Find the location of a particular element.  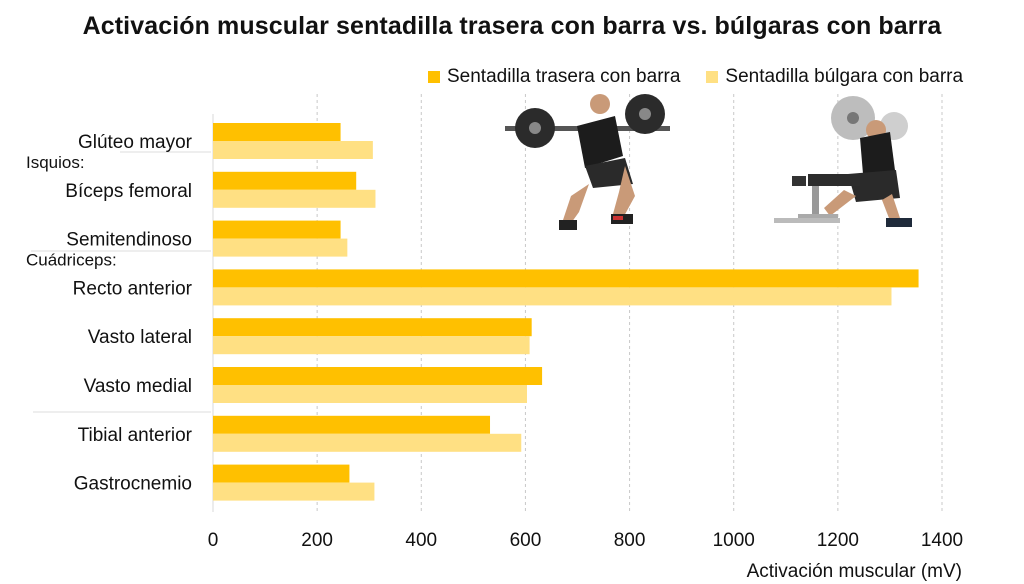

category-label: Bíceps femoral is located at coordinates (128, 191).